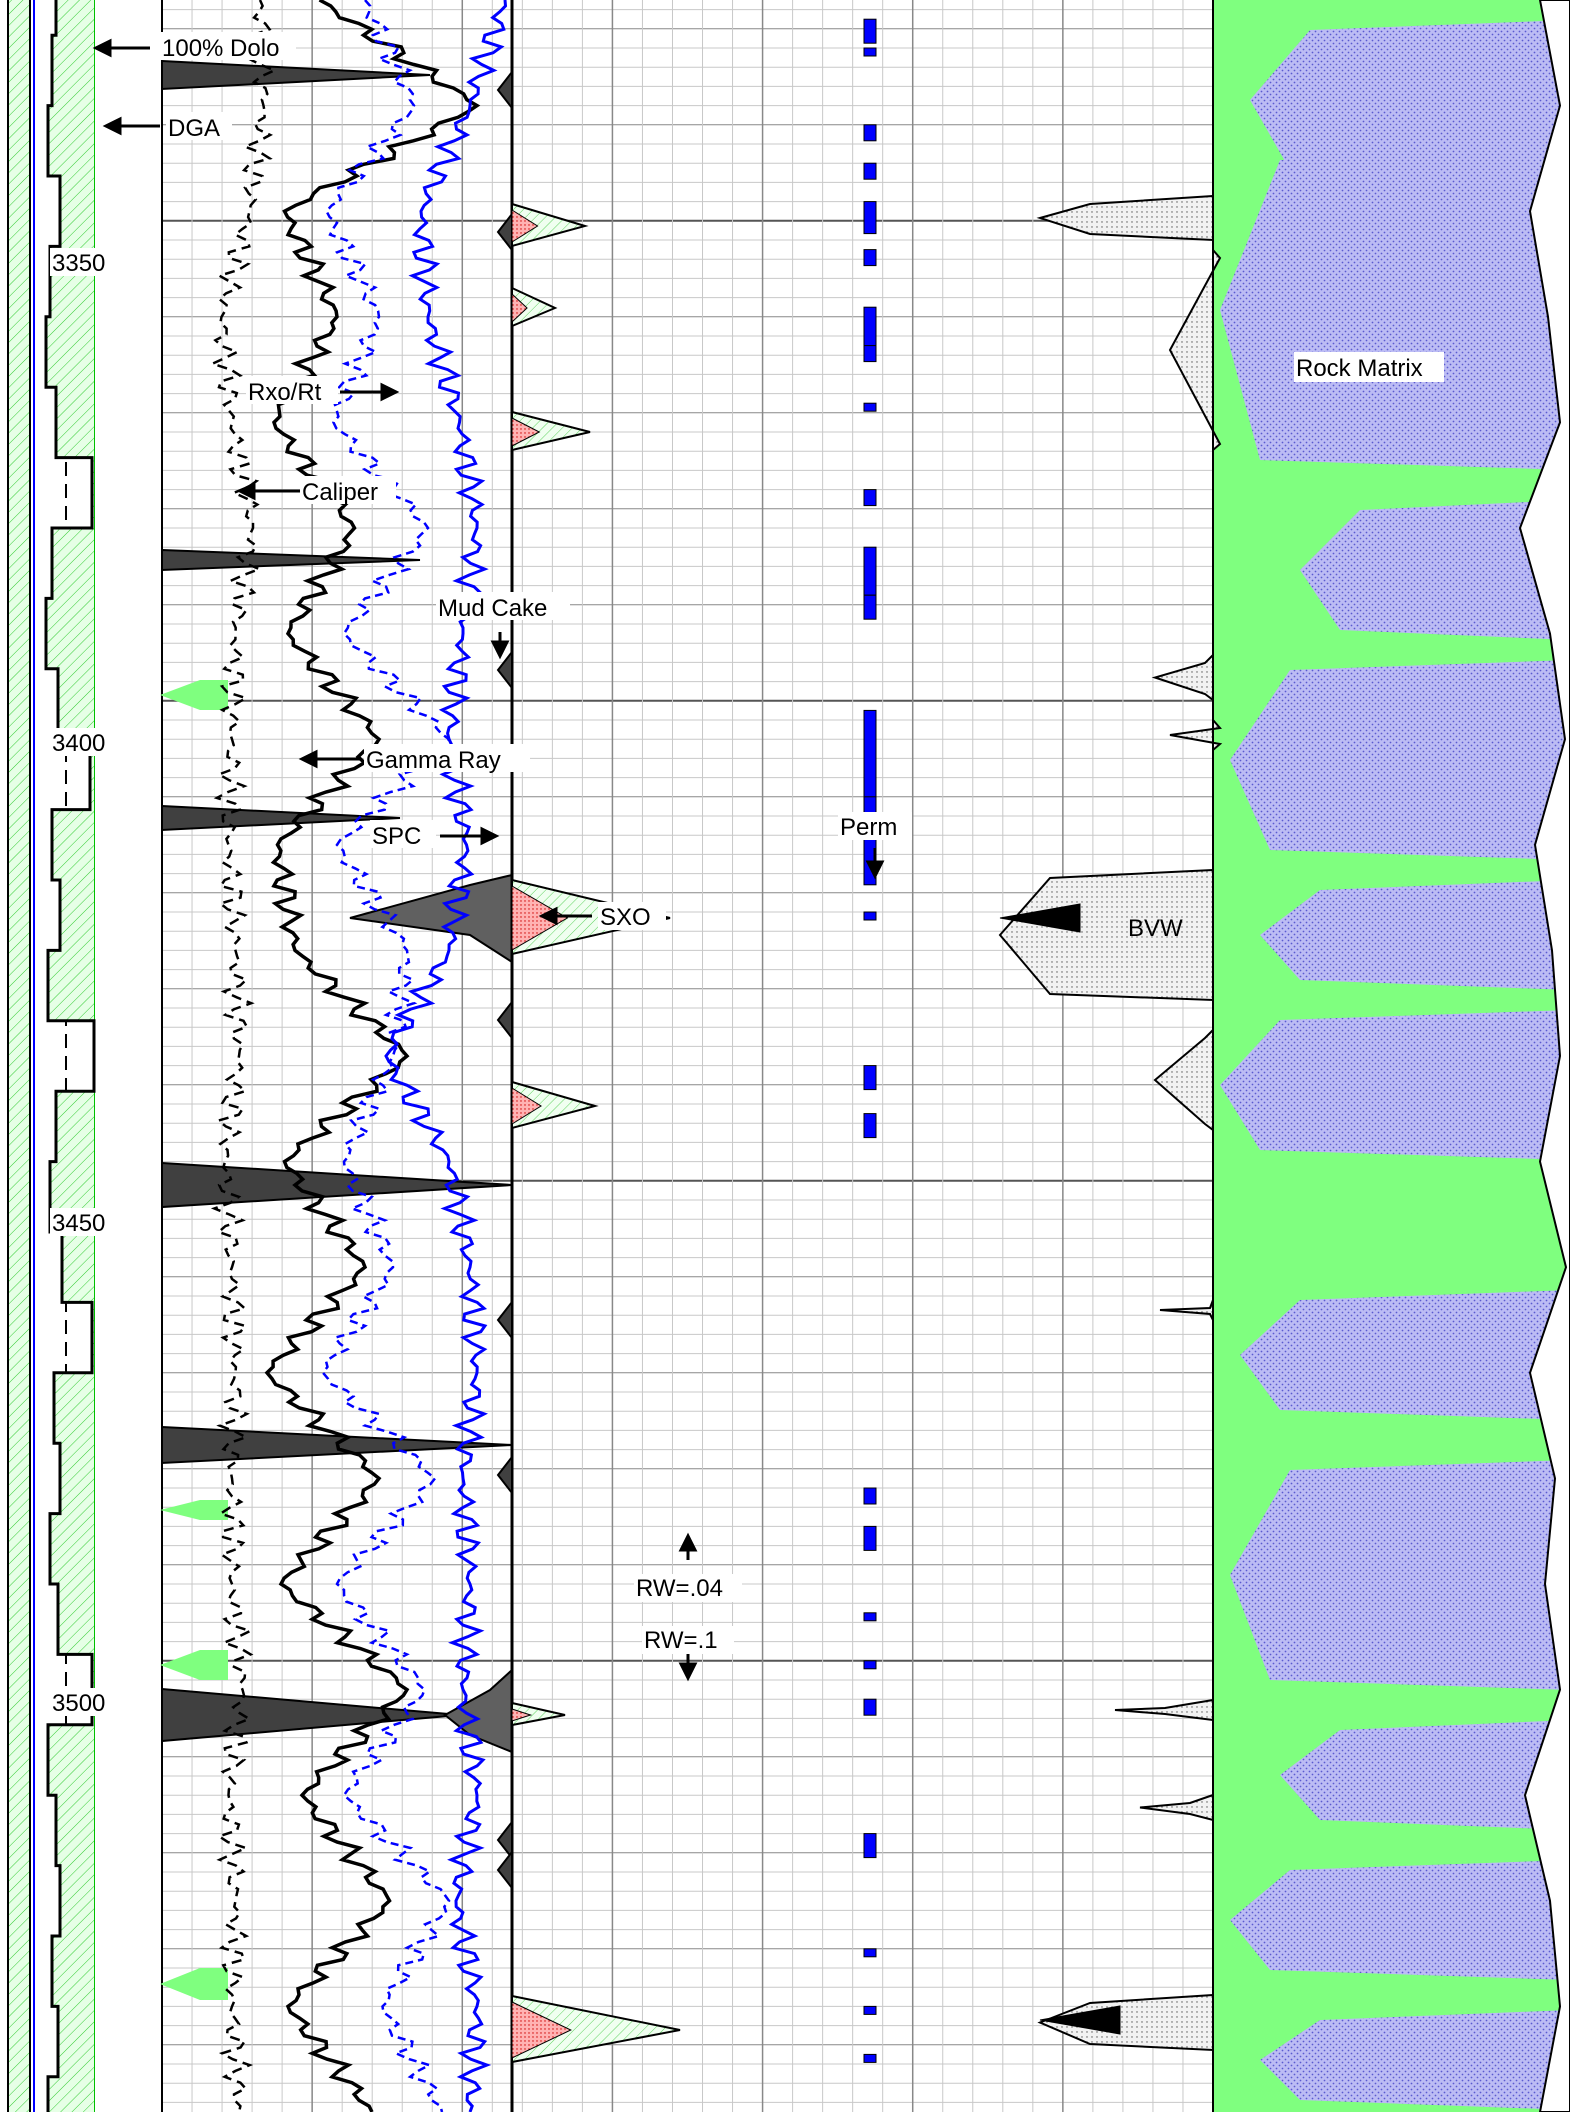  I want to click on label-mud-cake: Mud Cake, so click(492, 608).